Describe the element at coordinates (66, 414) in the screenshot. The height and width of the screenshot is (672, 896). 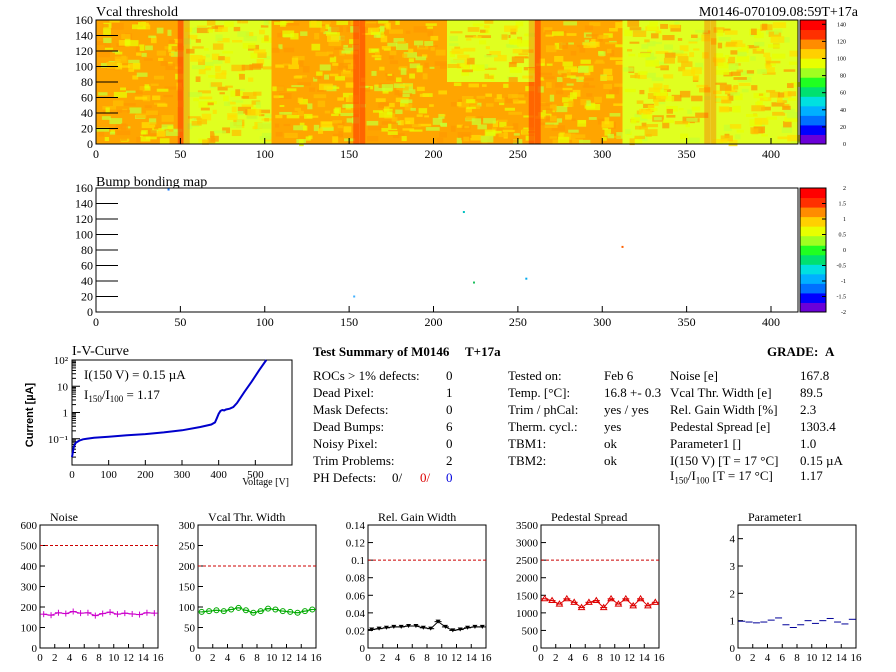
I see `iv-ytick-label: 1` at that location.